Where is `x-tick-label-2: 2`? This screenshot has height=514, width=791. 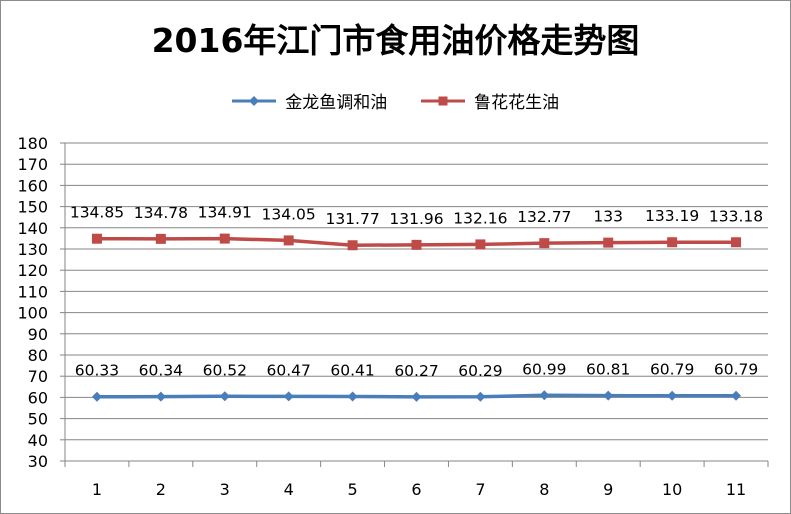
x-tick-label-2: 2 is located at coordinates (161, 489).